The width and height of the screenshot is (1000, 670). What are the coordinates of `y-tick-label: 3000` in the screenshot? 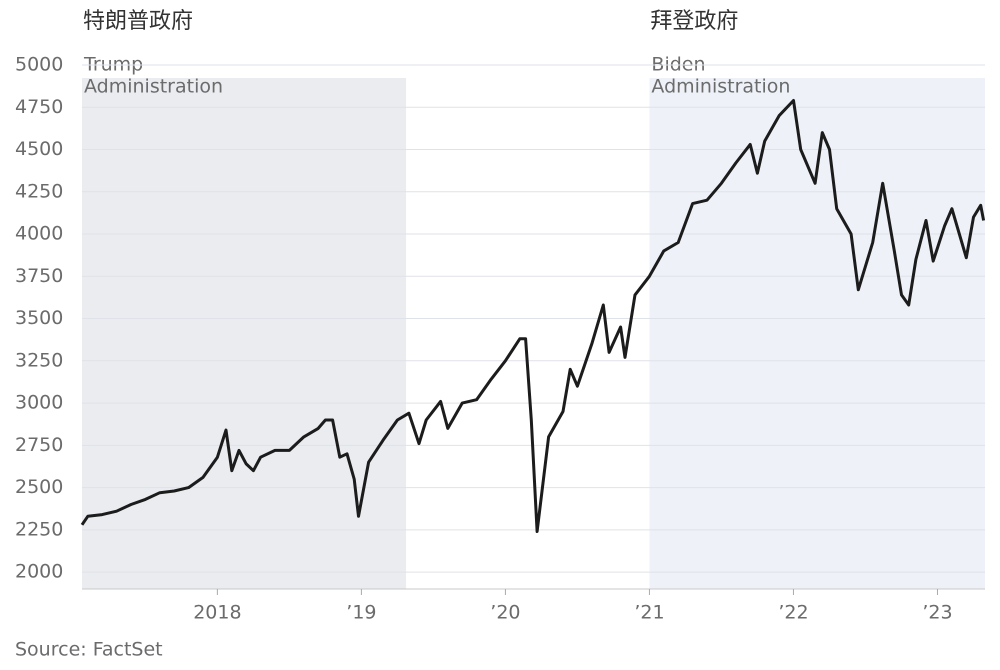 It's located at (39, 403).